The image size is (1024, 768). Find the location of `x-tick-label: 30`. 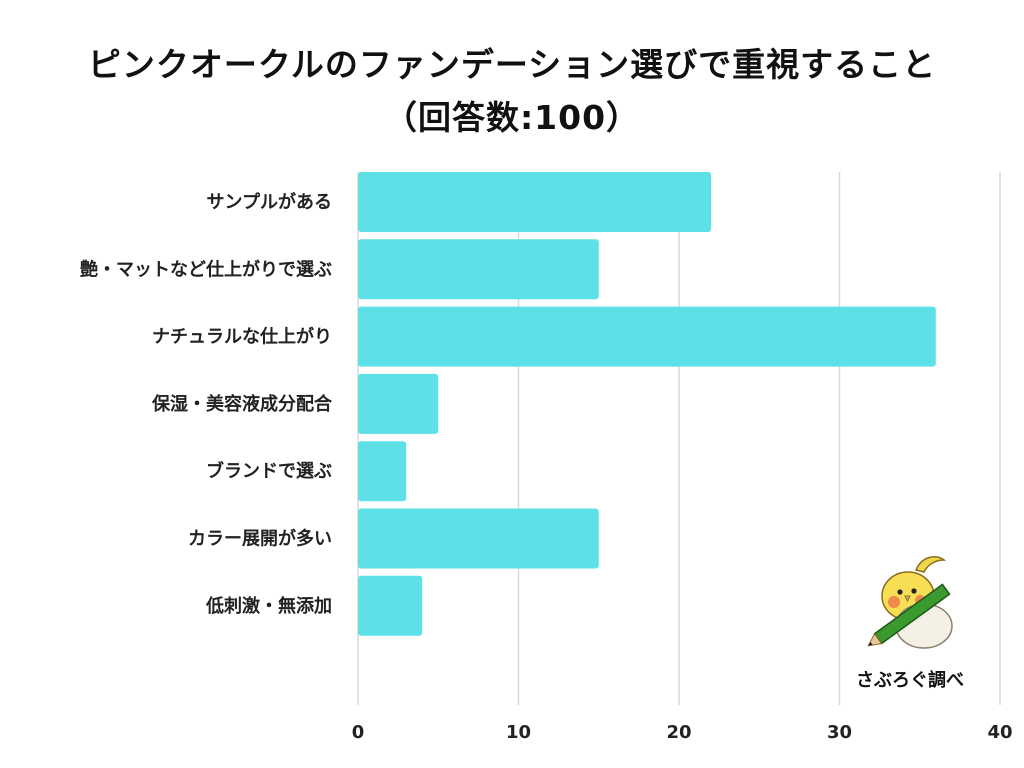

x-tick-label: 30 is located at coordinates (839, 732).